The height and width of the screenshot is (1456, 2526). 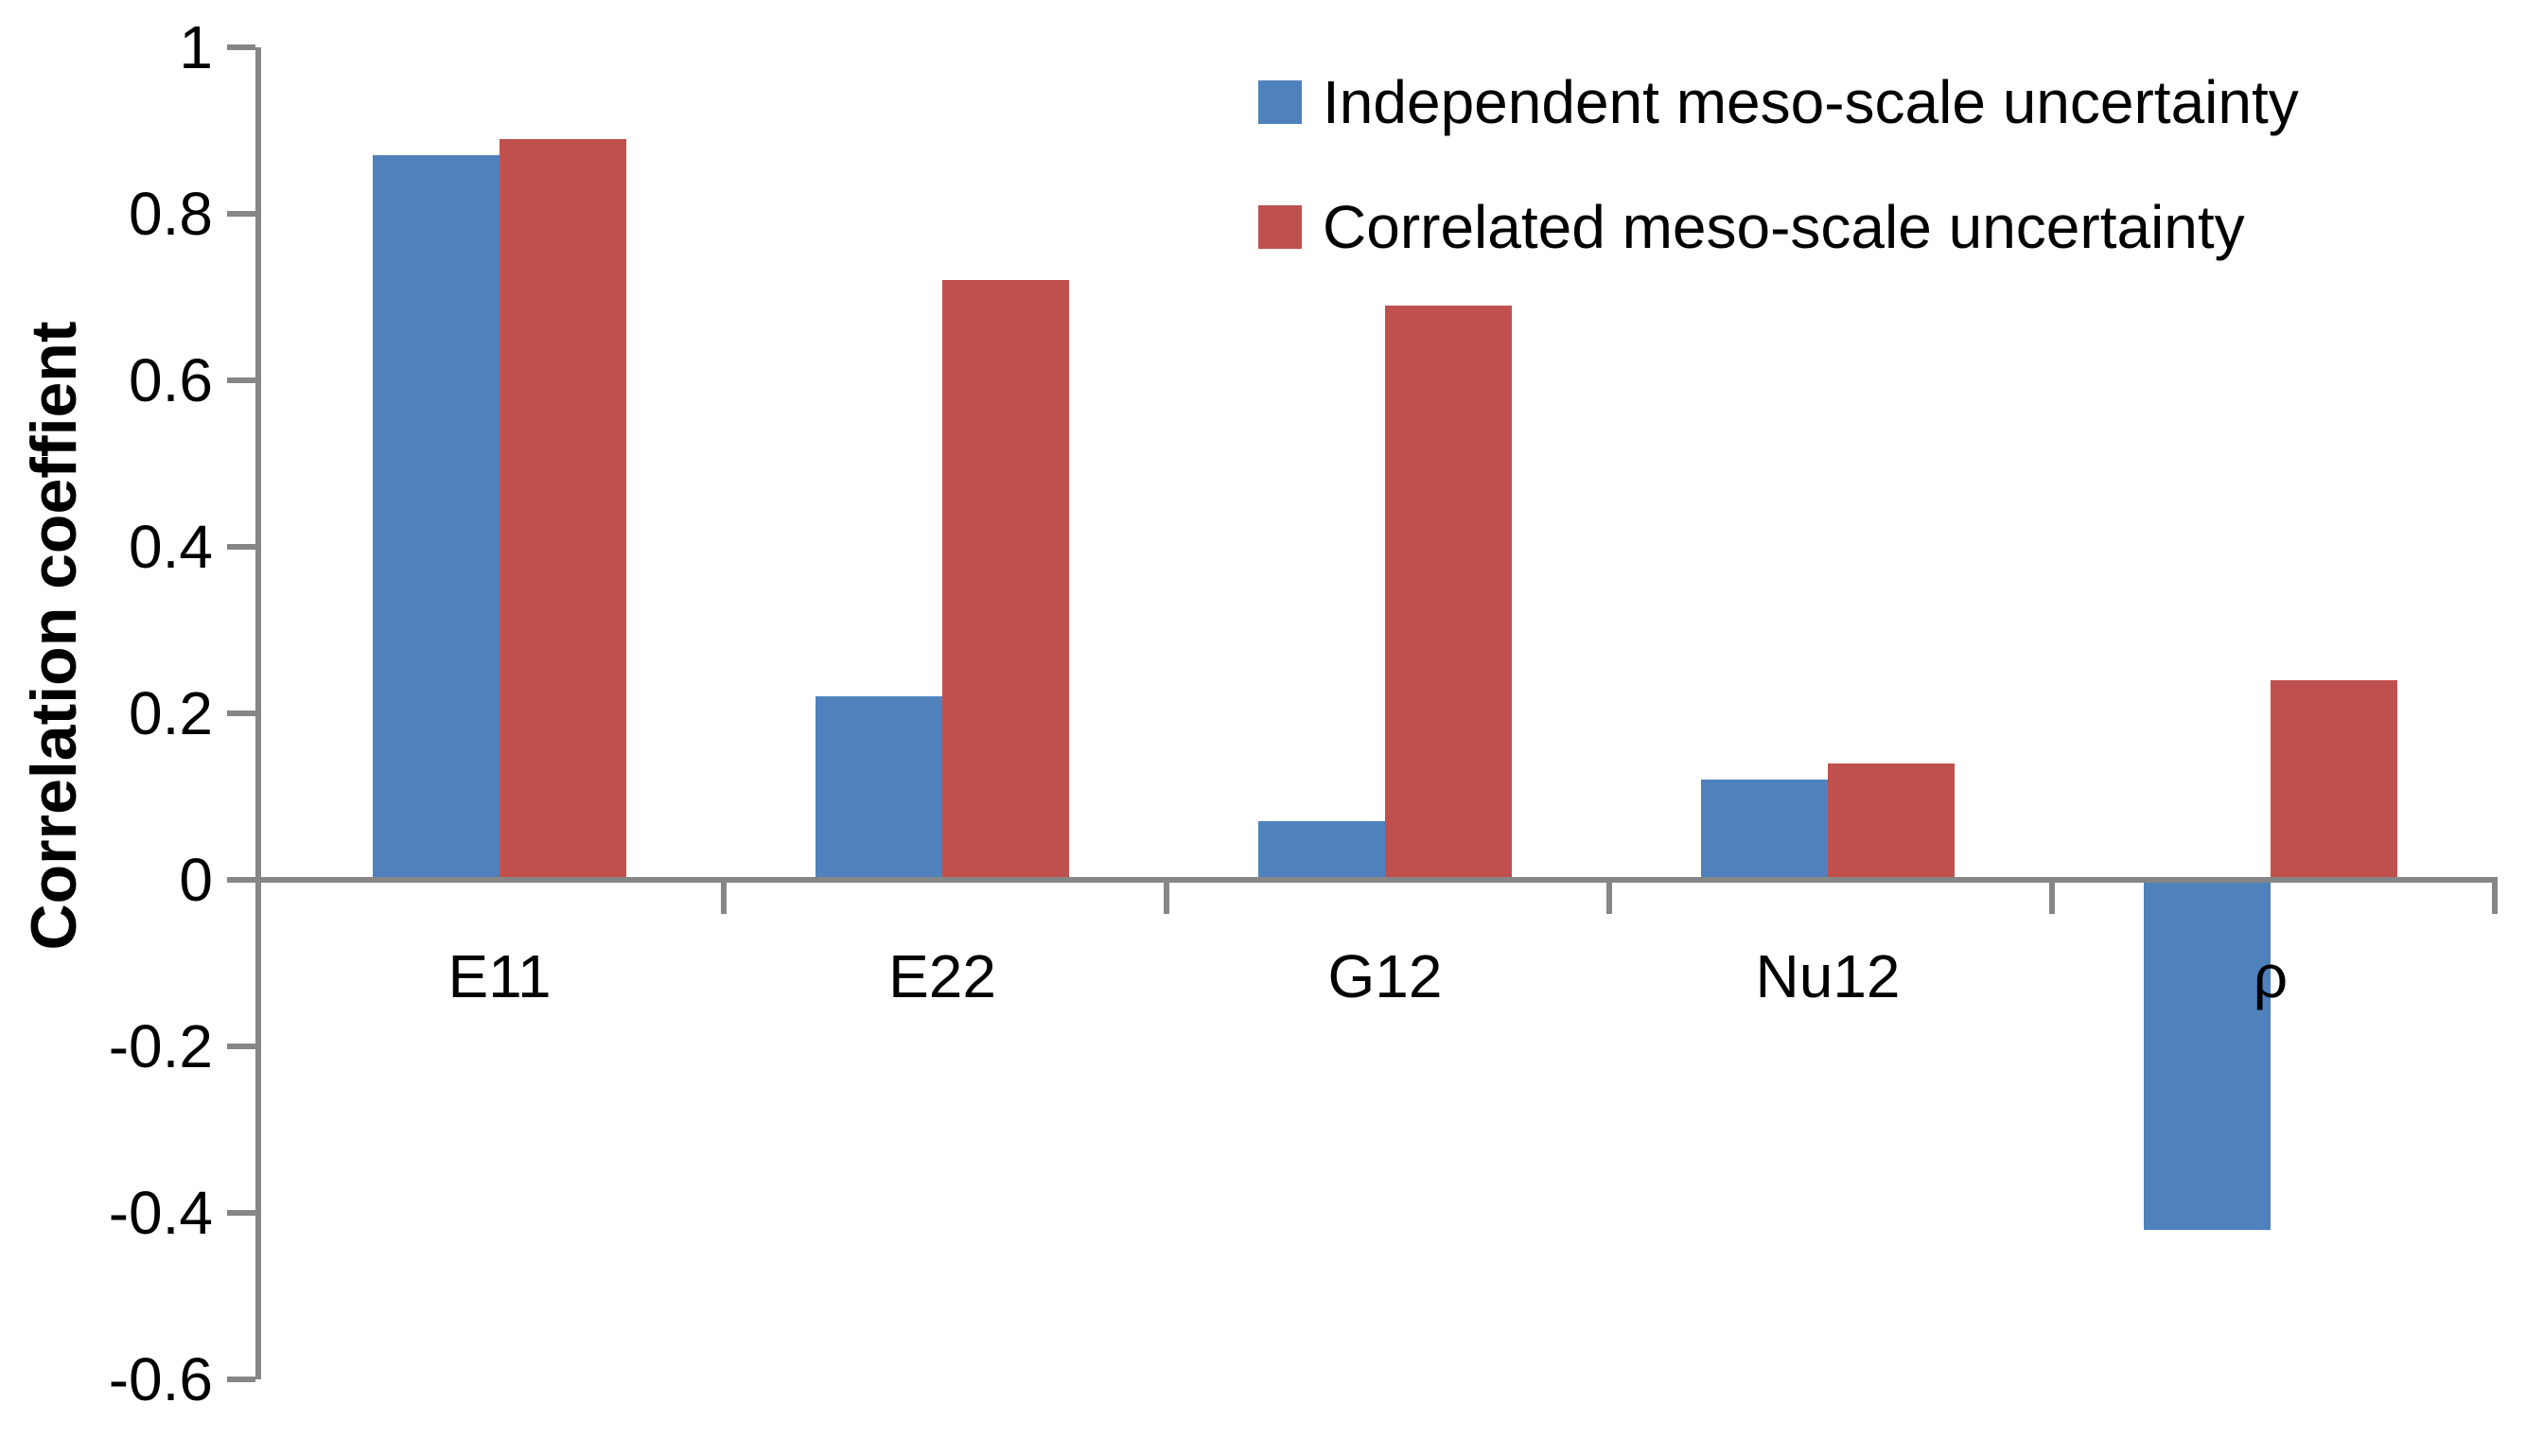 I want to click on legend-label-independent: Independent meso-scale uncertainty, so click(x=1811, y=102).